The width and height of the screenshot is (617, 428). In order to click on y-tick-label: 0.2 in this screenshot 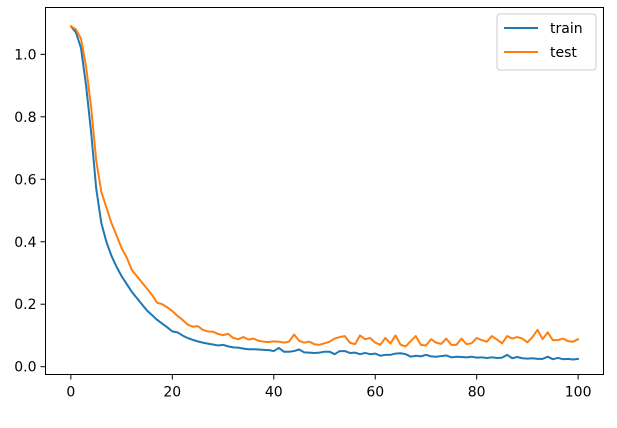, I will do `click(25, 305)`.